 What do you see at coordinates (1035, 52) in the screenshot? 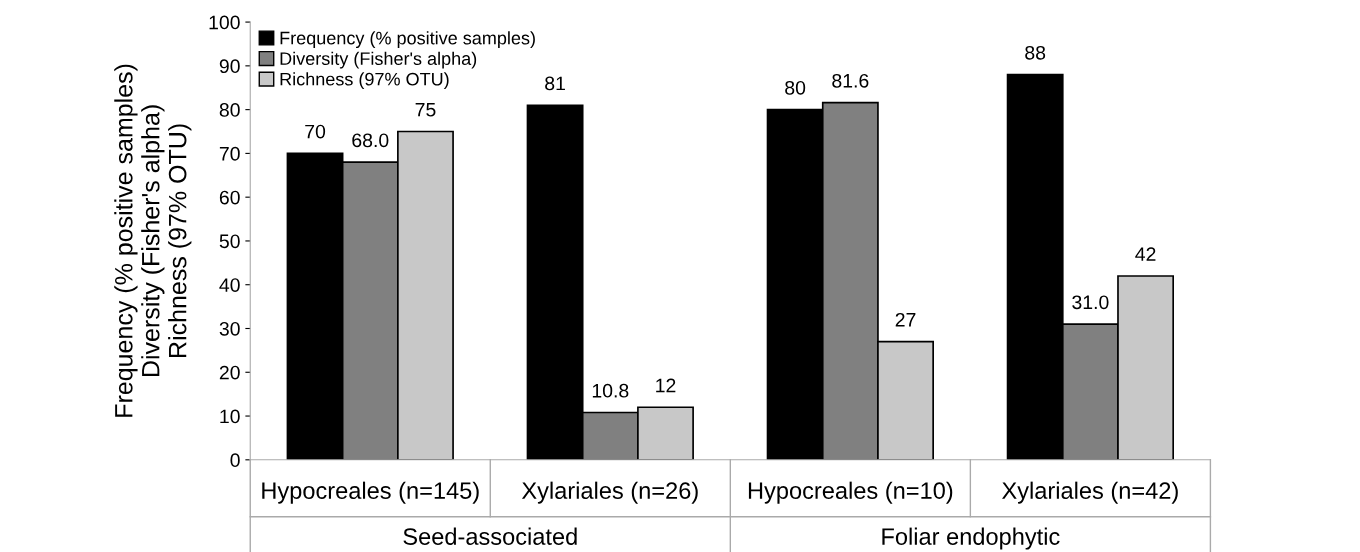
I see `data-label: 88` at bounding box center [1035, 52].